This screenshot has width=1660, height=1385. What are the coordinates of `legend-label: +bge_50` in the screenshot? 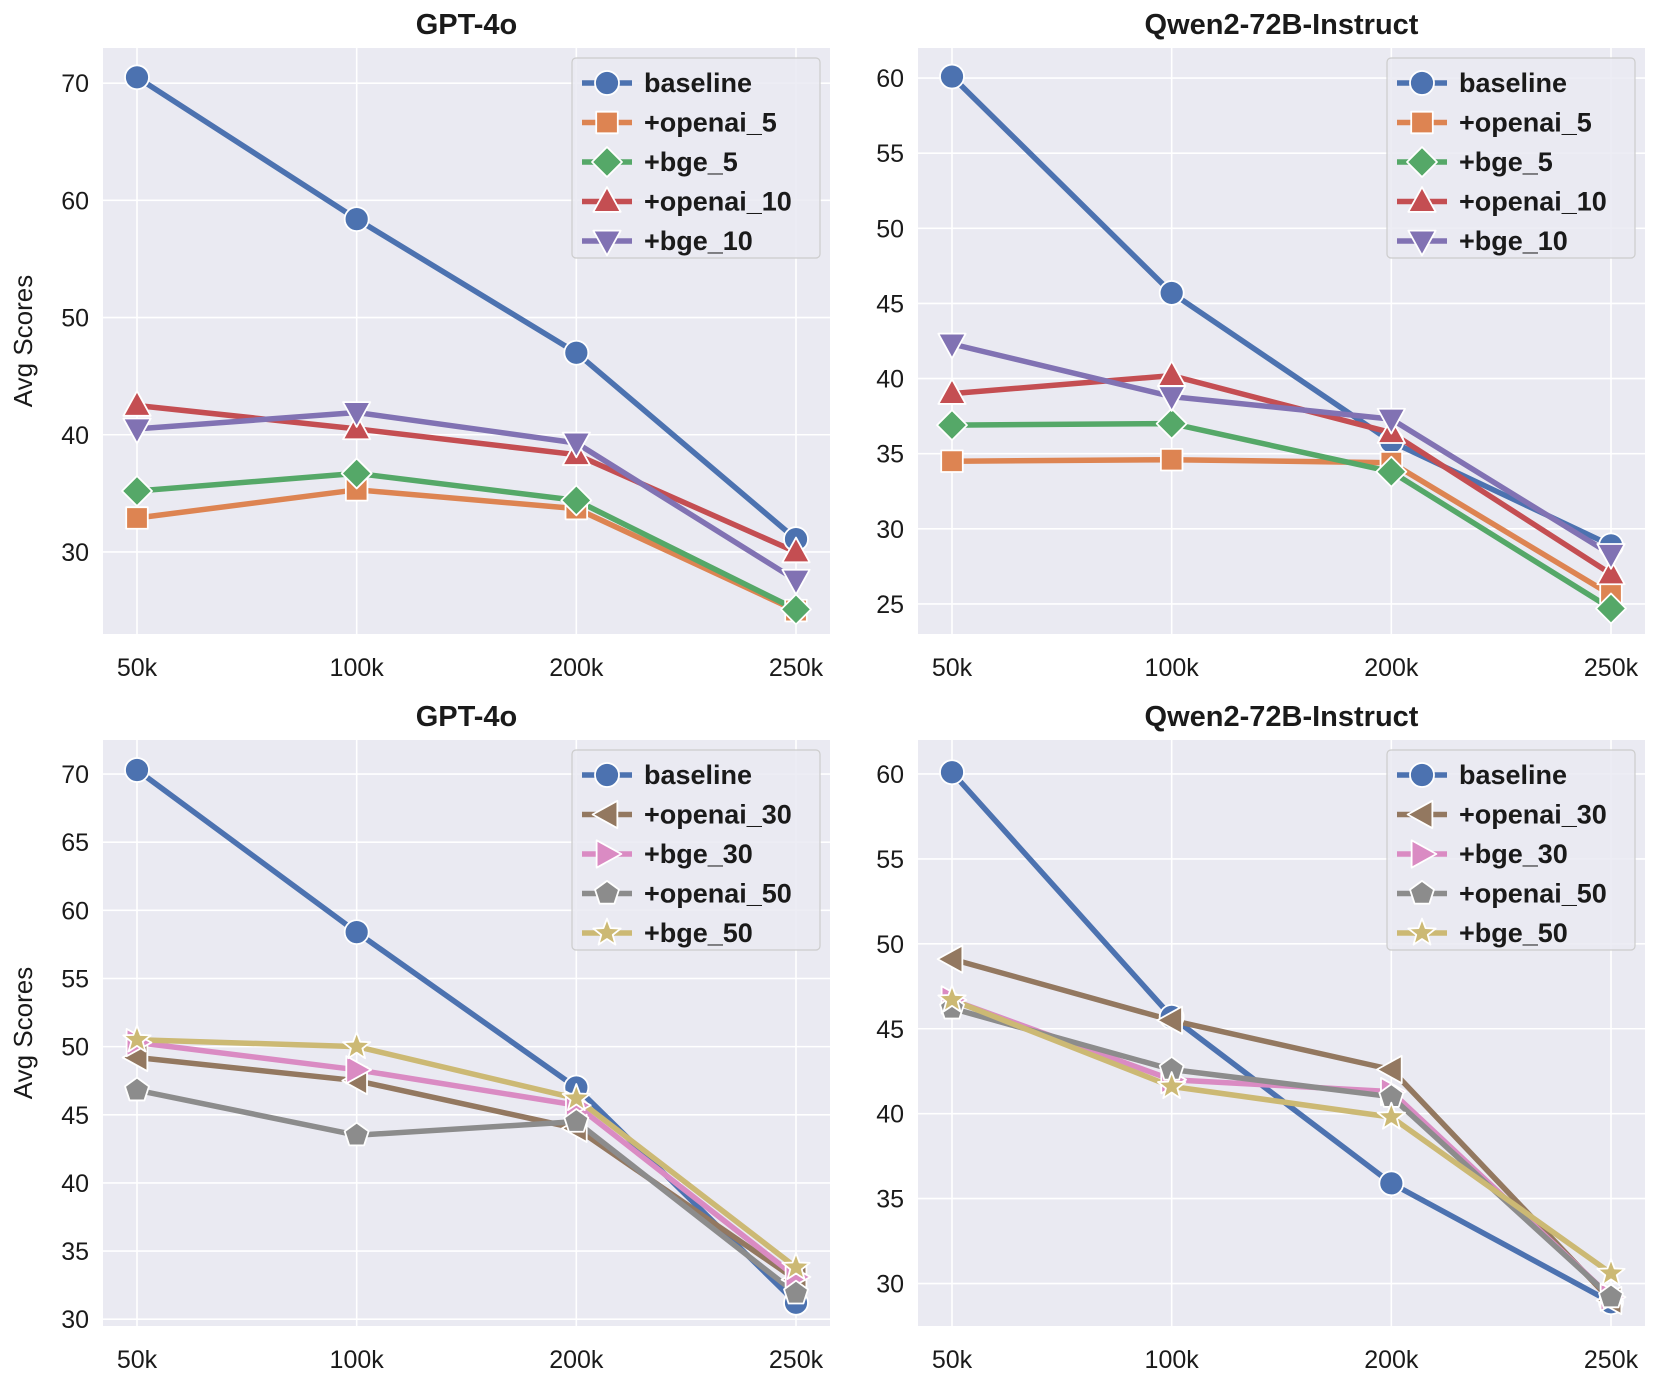 It's located at (1513, 933).